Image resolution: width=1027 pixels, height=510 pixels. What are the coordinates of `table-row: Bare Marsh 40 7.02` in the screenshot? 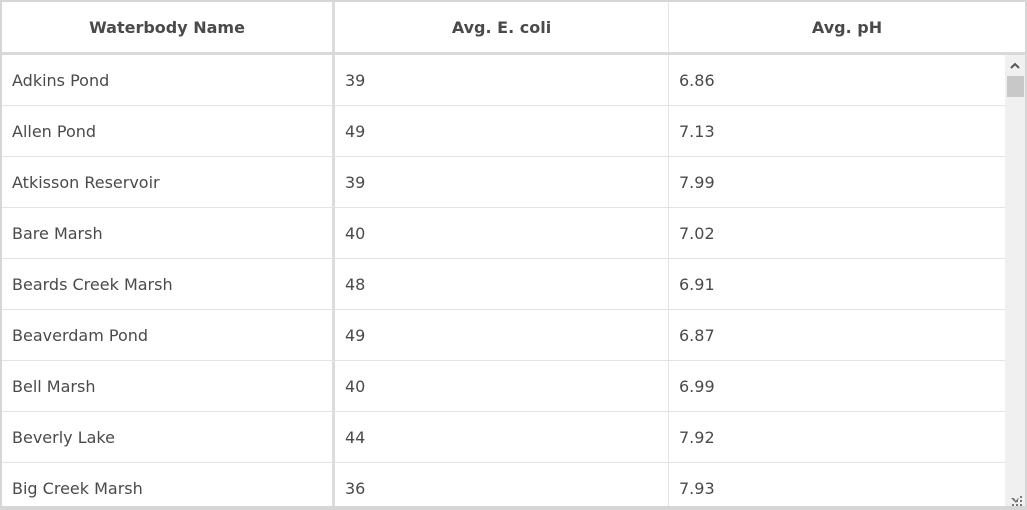 It's located at (503, 233).